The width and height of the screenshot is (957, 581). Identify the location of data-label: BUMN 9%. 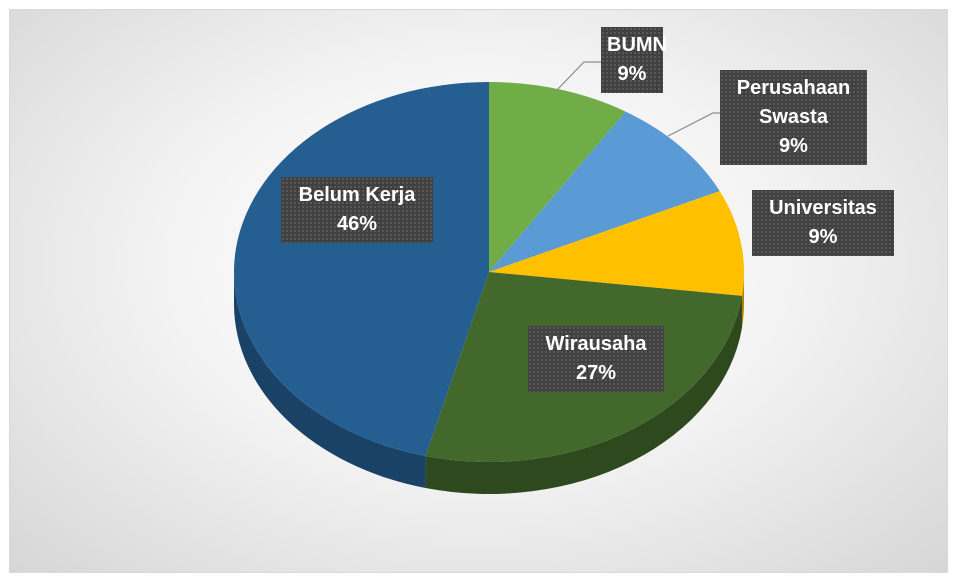
(634, 60).